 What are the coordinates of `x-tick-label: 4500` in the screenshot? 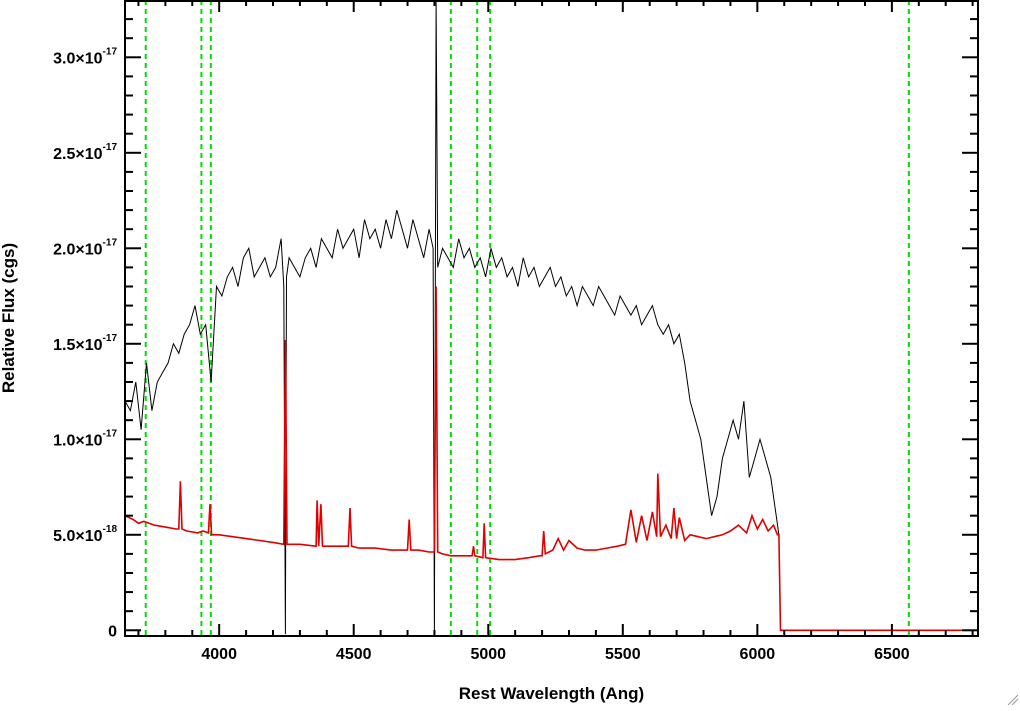 It's located at (354, 654).